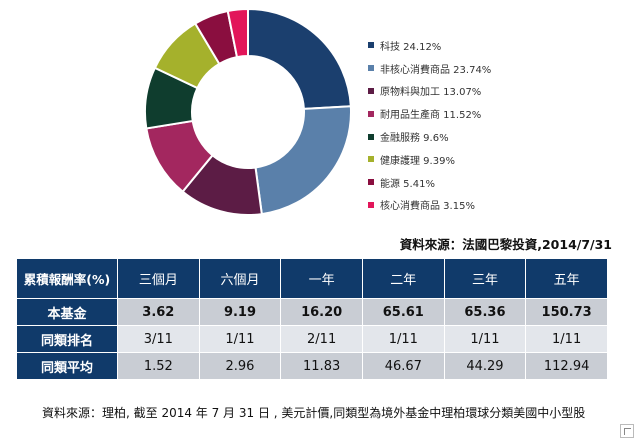 This screenshot has height=443, width=640. I want to click on legend-label: 耐用品生產商 11.52%, so click(431, 116).